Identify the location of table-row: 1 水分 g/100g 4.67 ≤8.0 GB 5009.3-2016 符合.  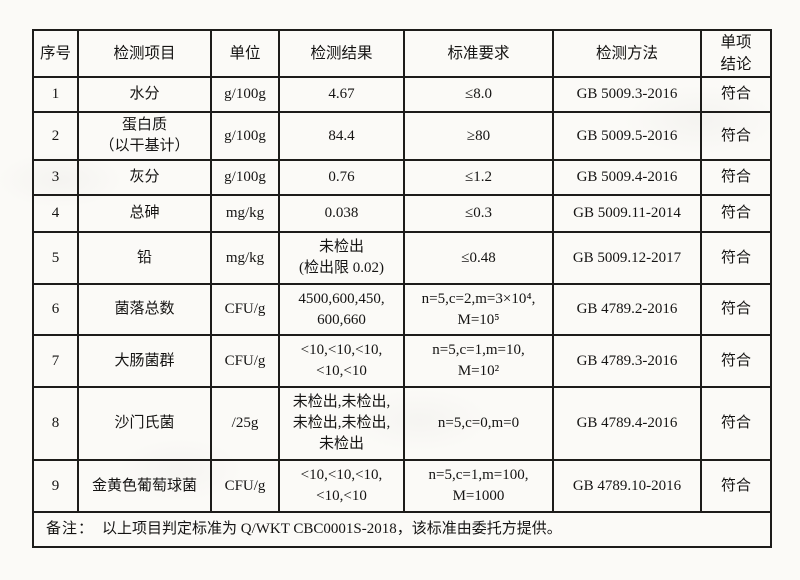
(402, 95).